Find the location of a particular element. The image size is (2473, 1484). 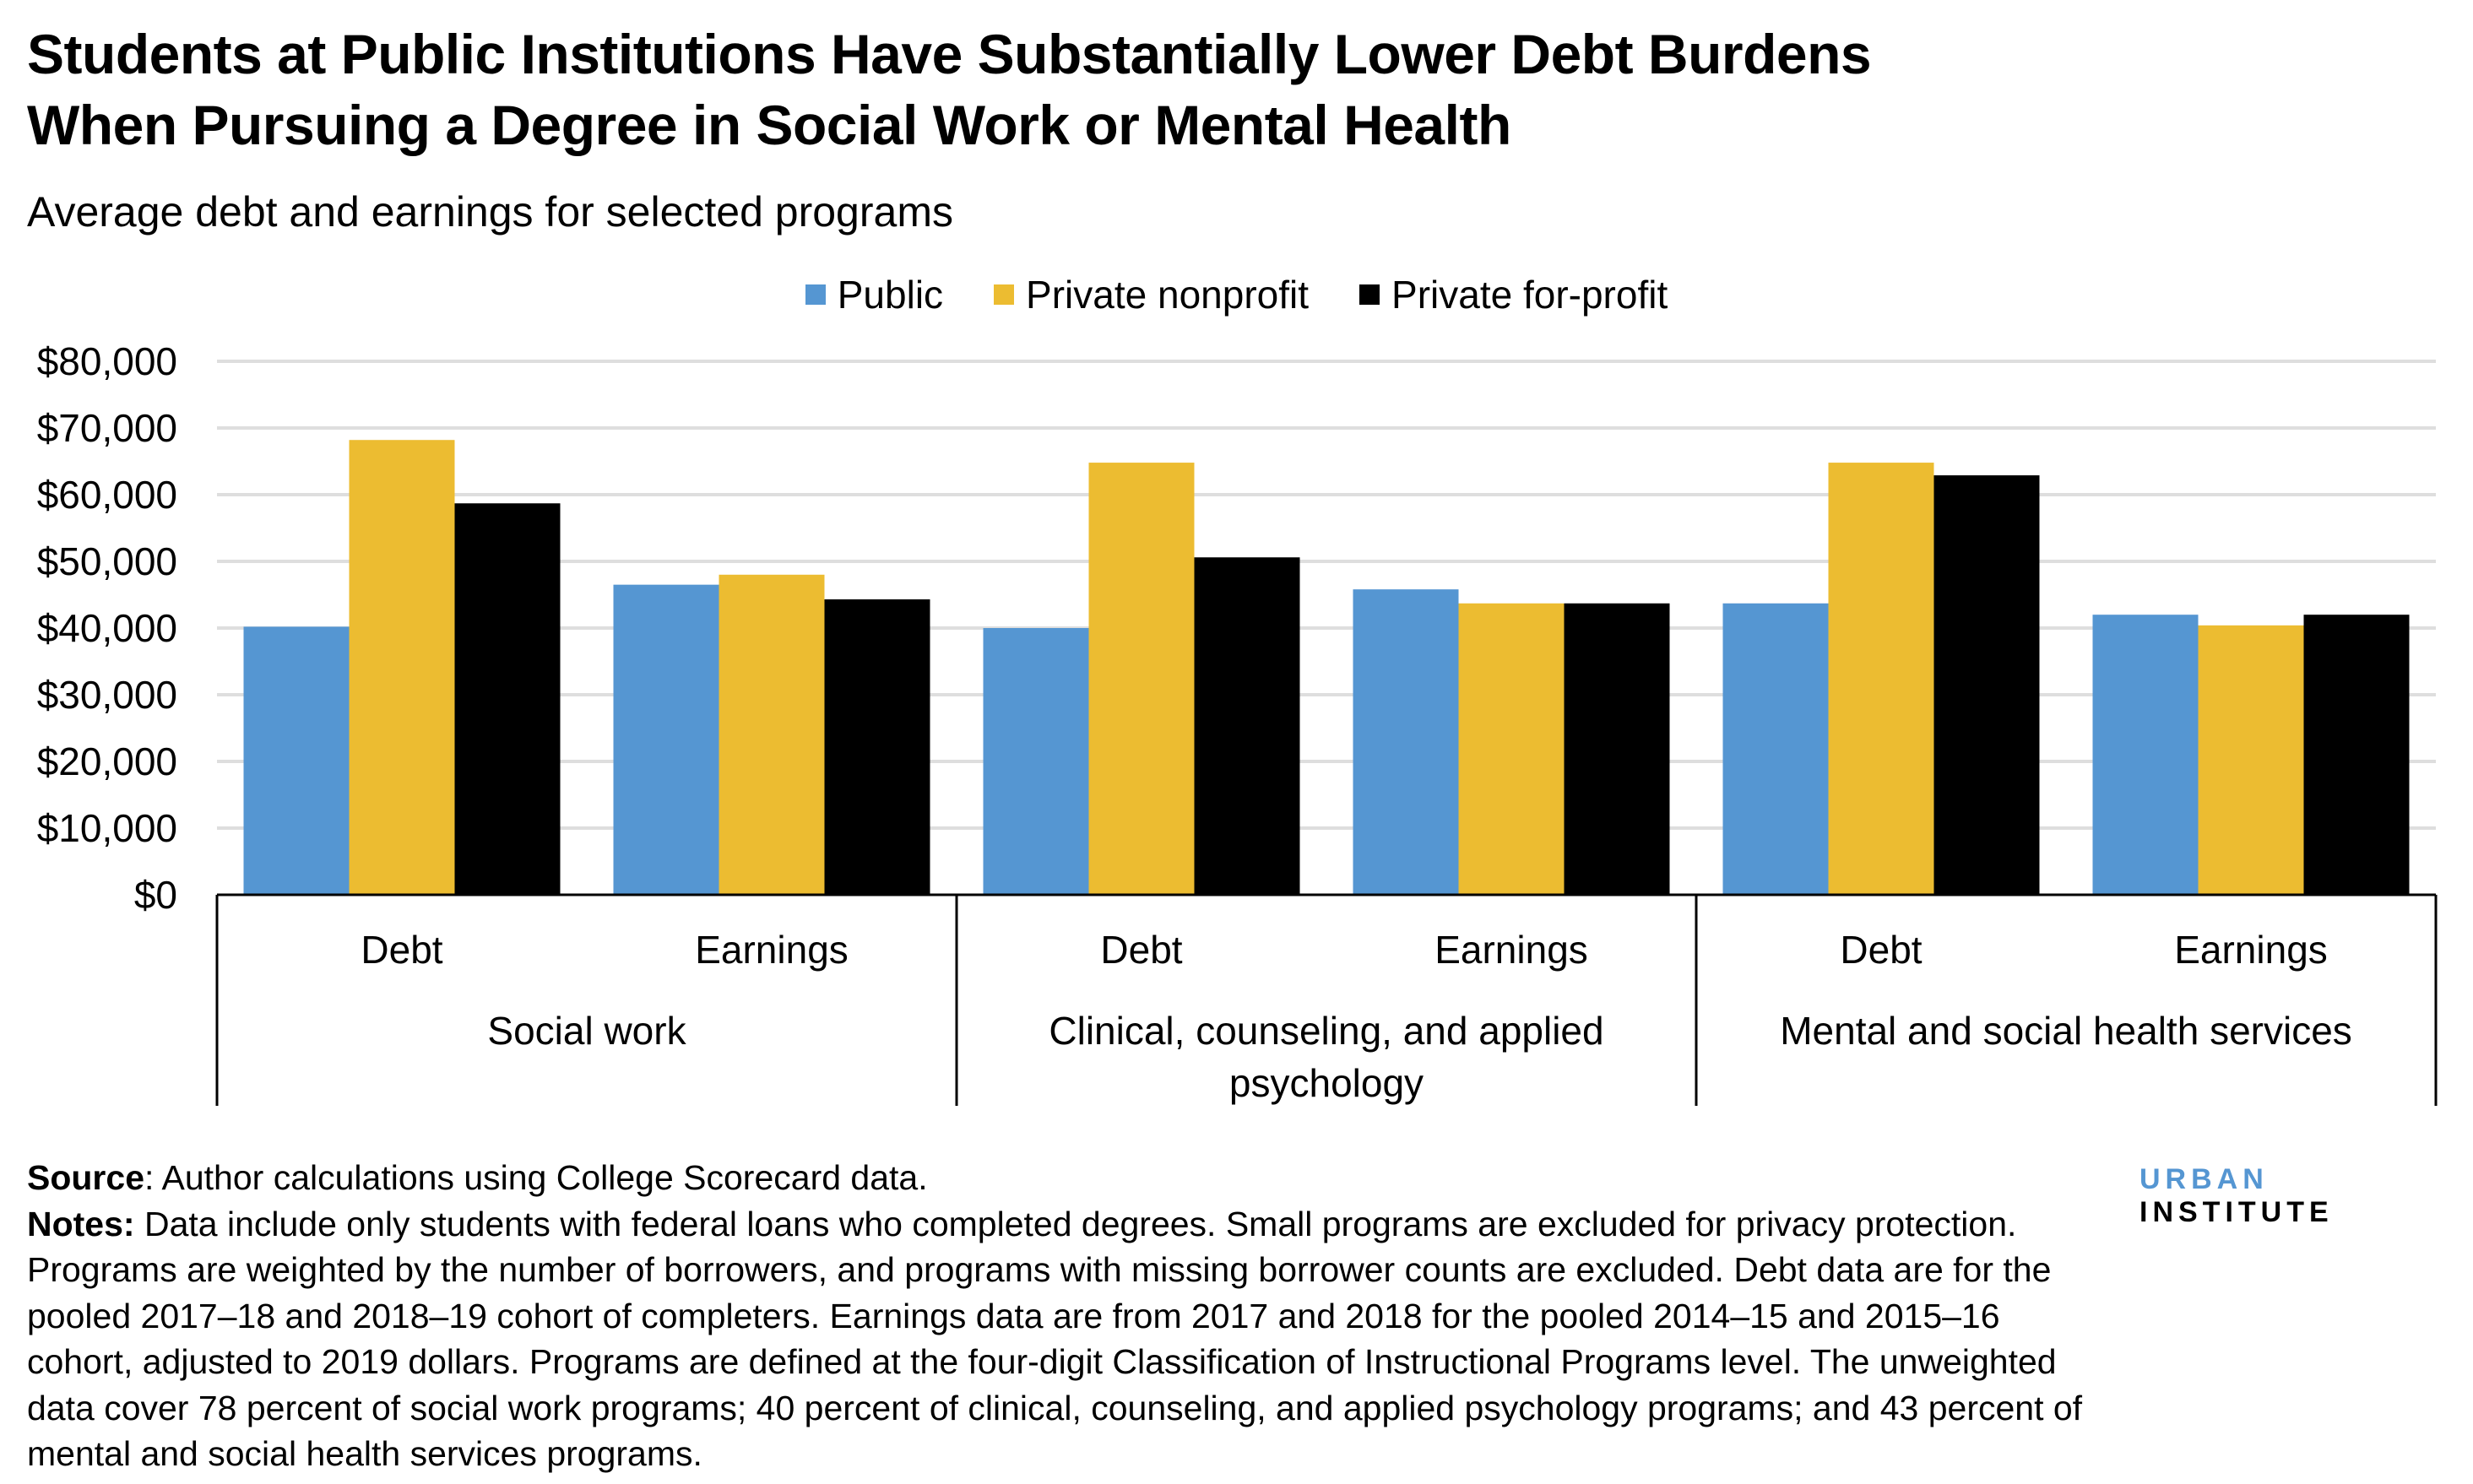

y-tick-label: $30,000 is located at coordinates (107, 695).